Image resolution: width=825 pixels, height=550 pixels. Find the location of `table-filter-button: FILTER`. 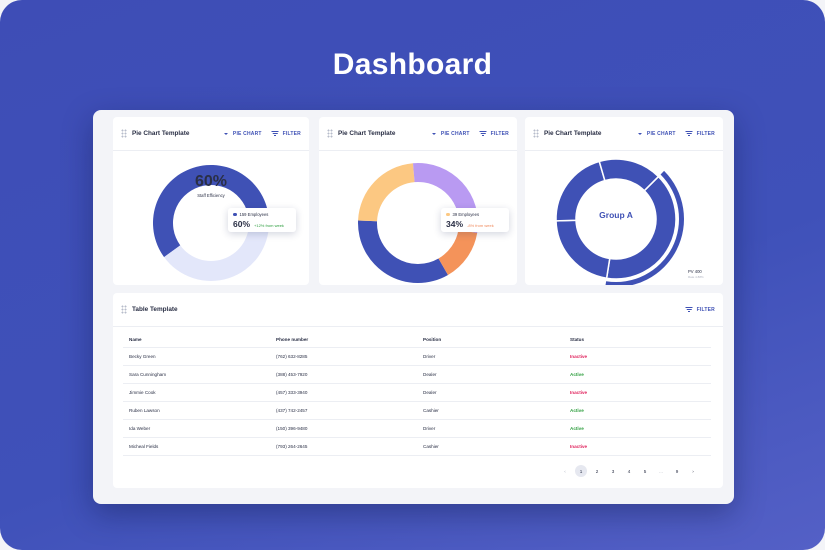

table-filter-button: FILTER is located at coordinates (700, 309).